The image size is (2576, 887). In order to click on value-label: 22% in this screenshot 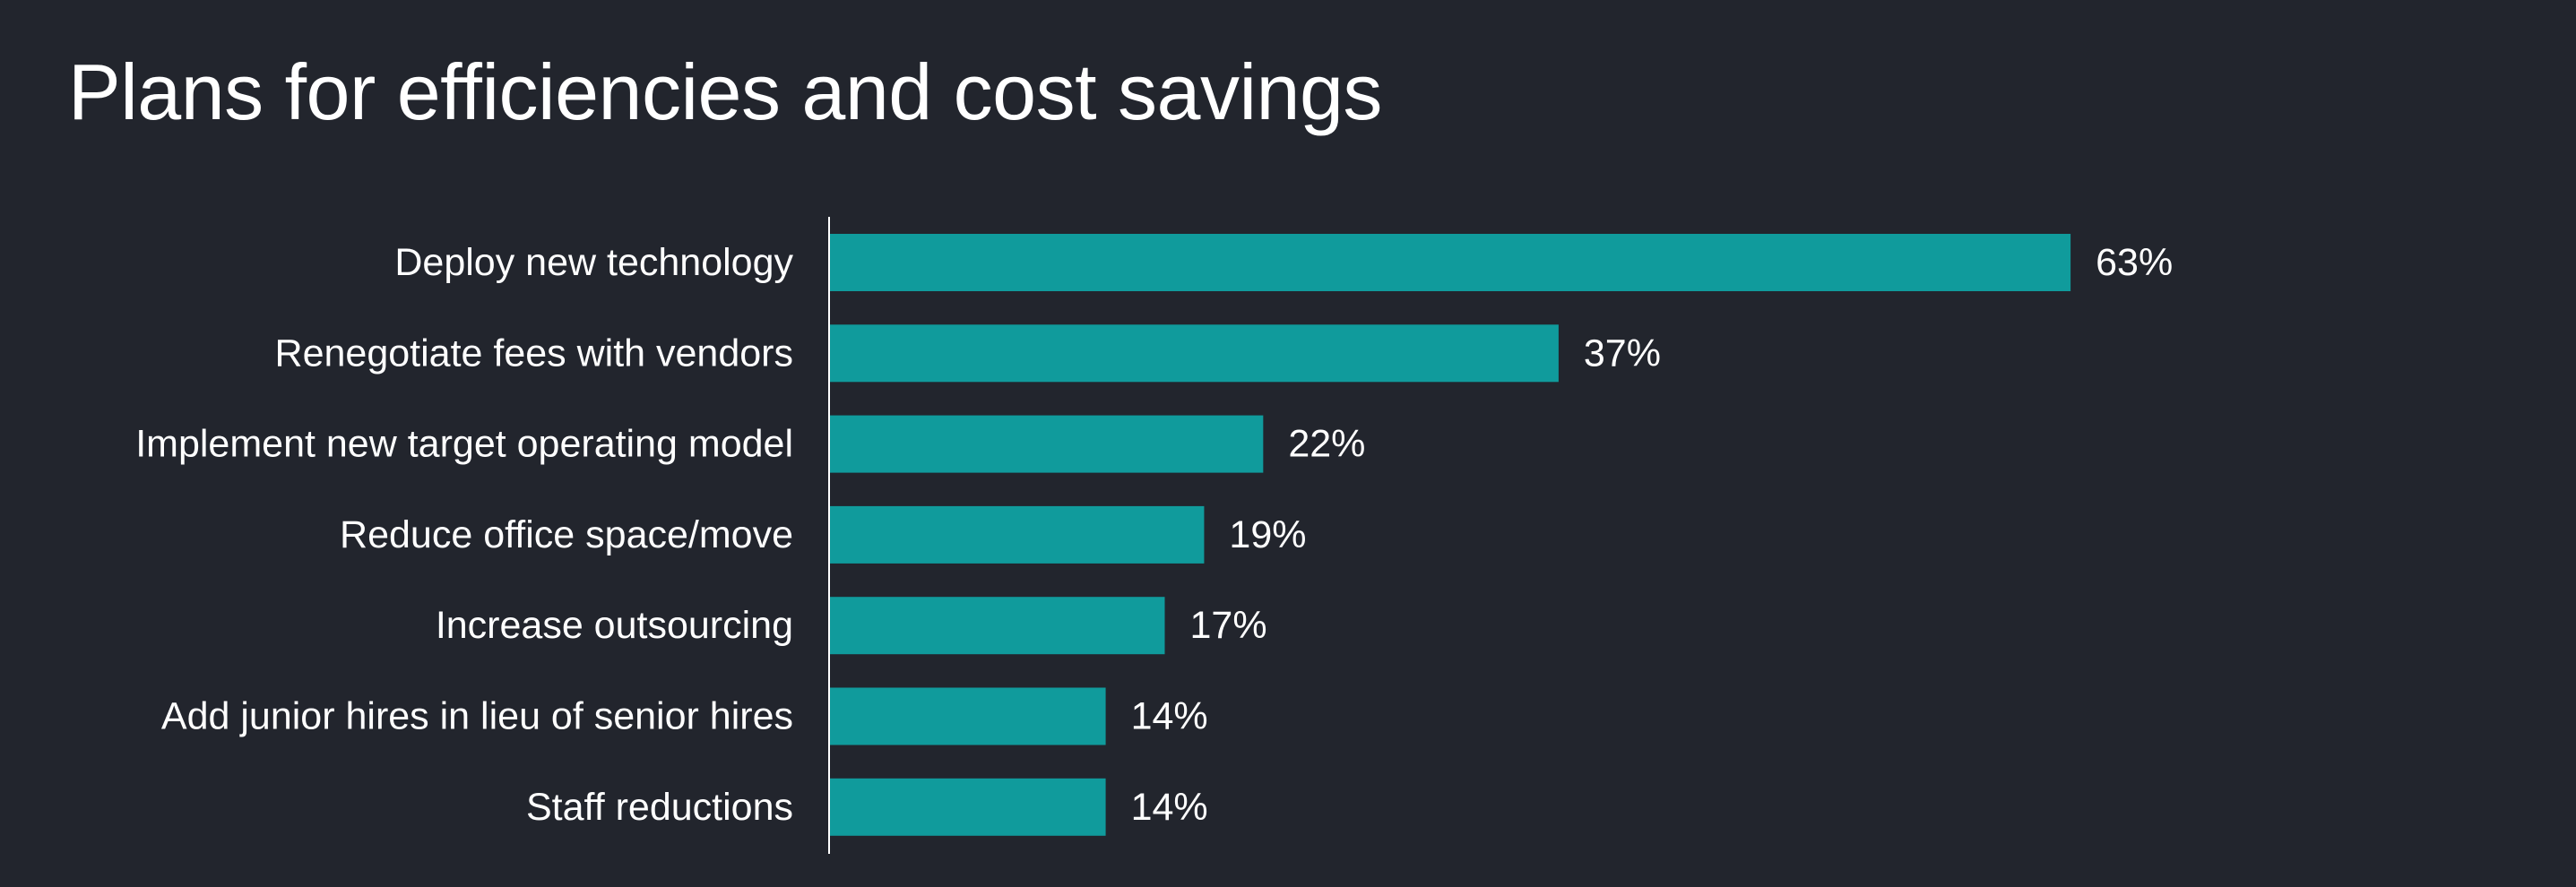, I will do `click(1326, 444)`.